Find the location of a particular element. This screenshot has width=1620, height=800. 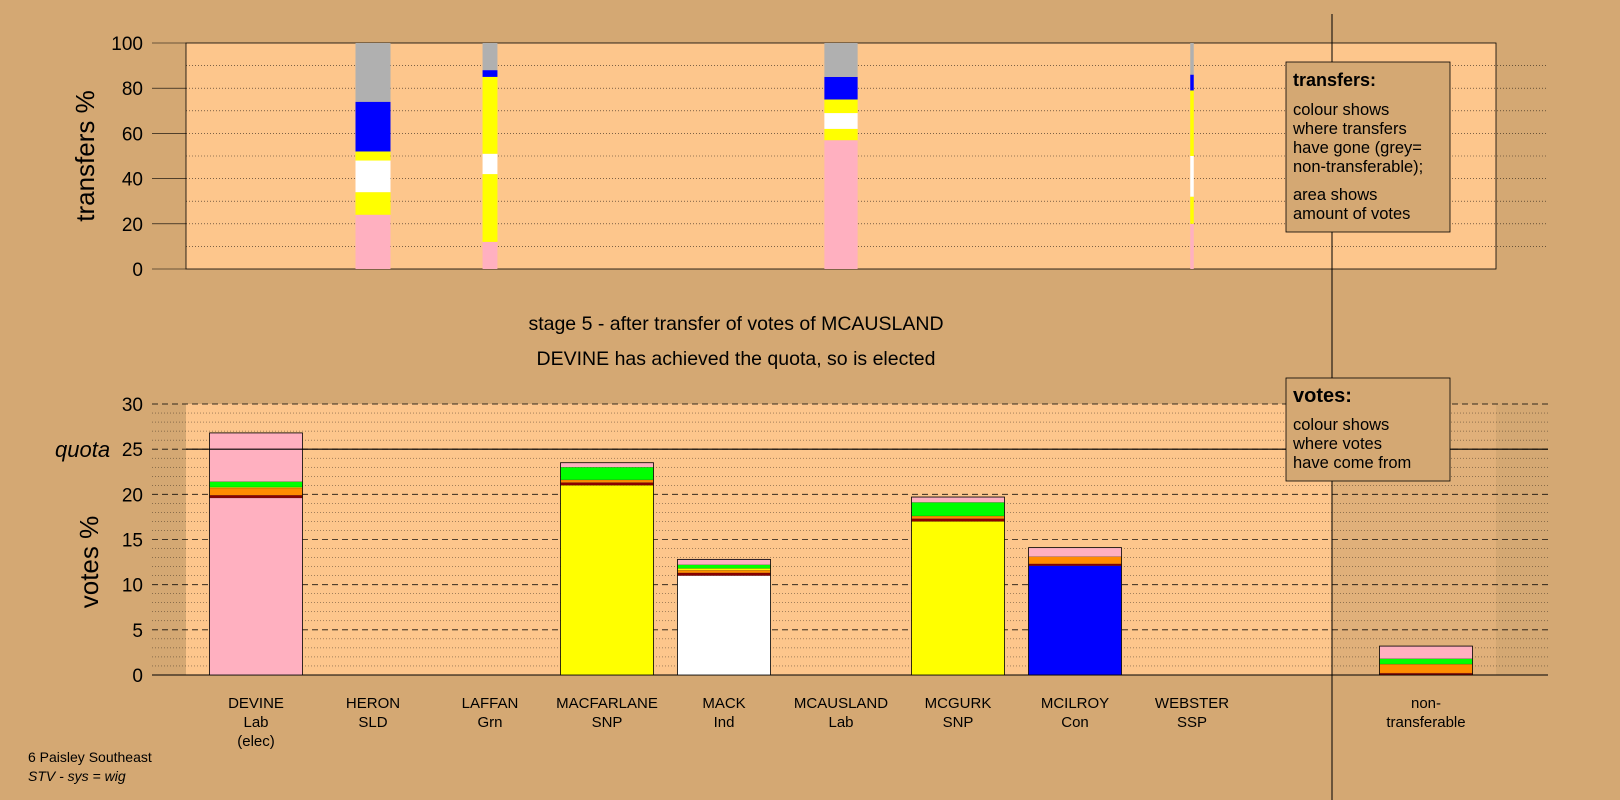

votes-tick-label: 20 is located at coordinates (132, 495).